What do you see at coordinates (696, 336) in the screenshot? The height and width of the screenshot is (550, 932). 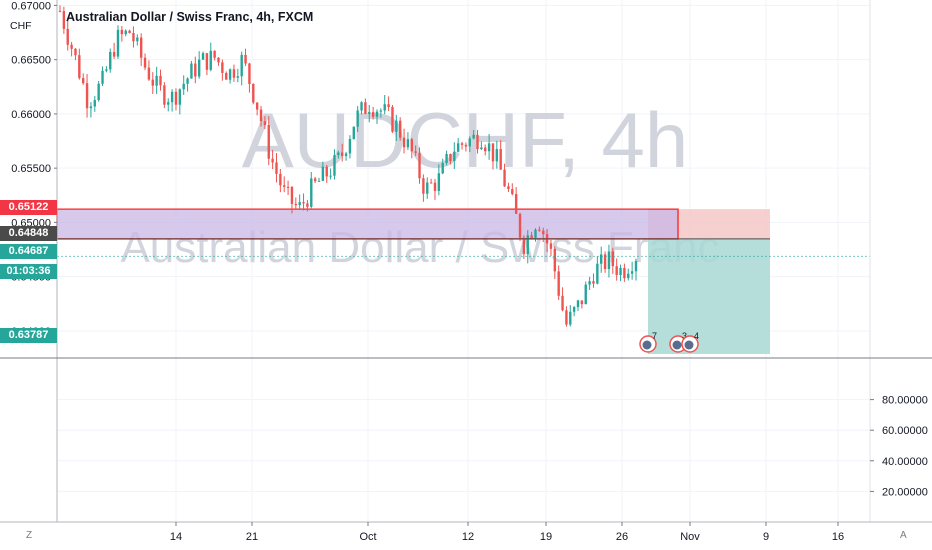 I see `event-marker-count: 4` at bounding box center [696, 336].